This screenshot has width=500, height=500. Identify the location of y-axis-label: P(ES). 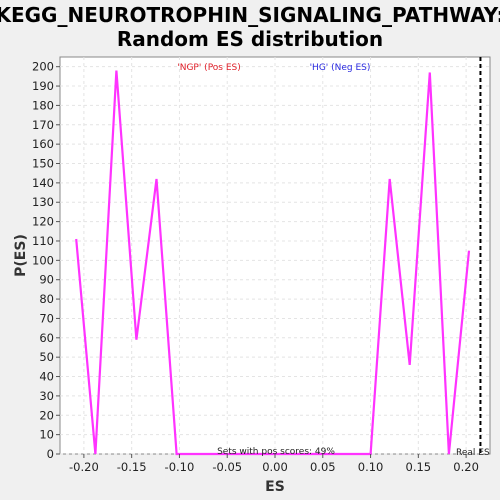
(21, 255).